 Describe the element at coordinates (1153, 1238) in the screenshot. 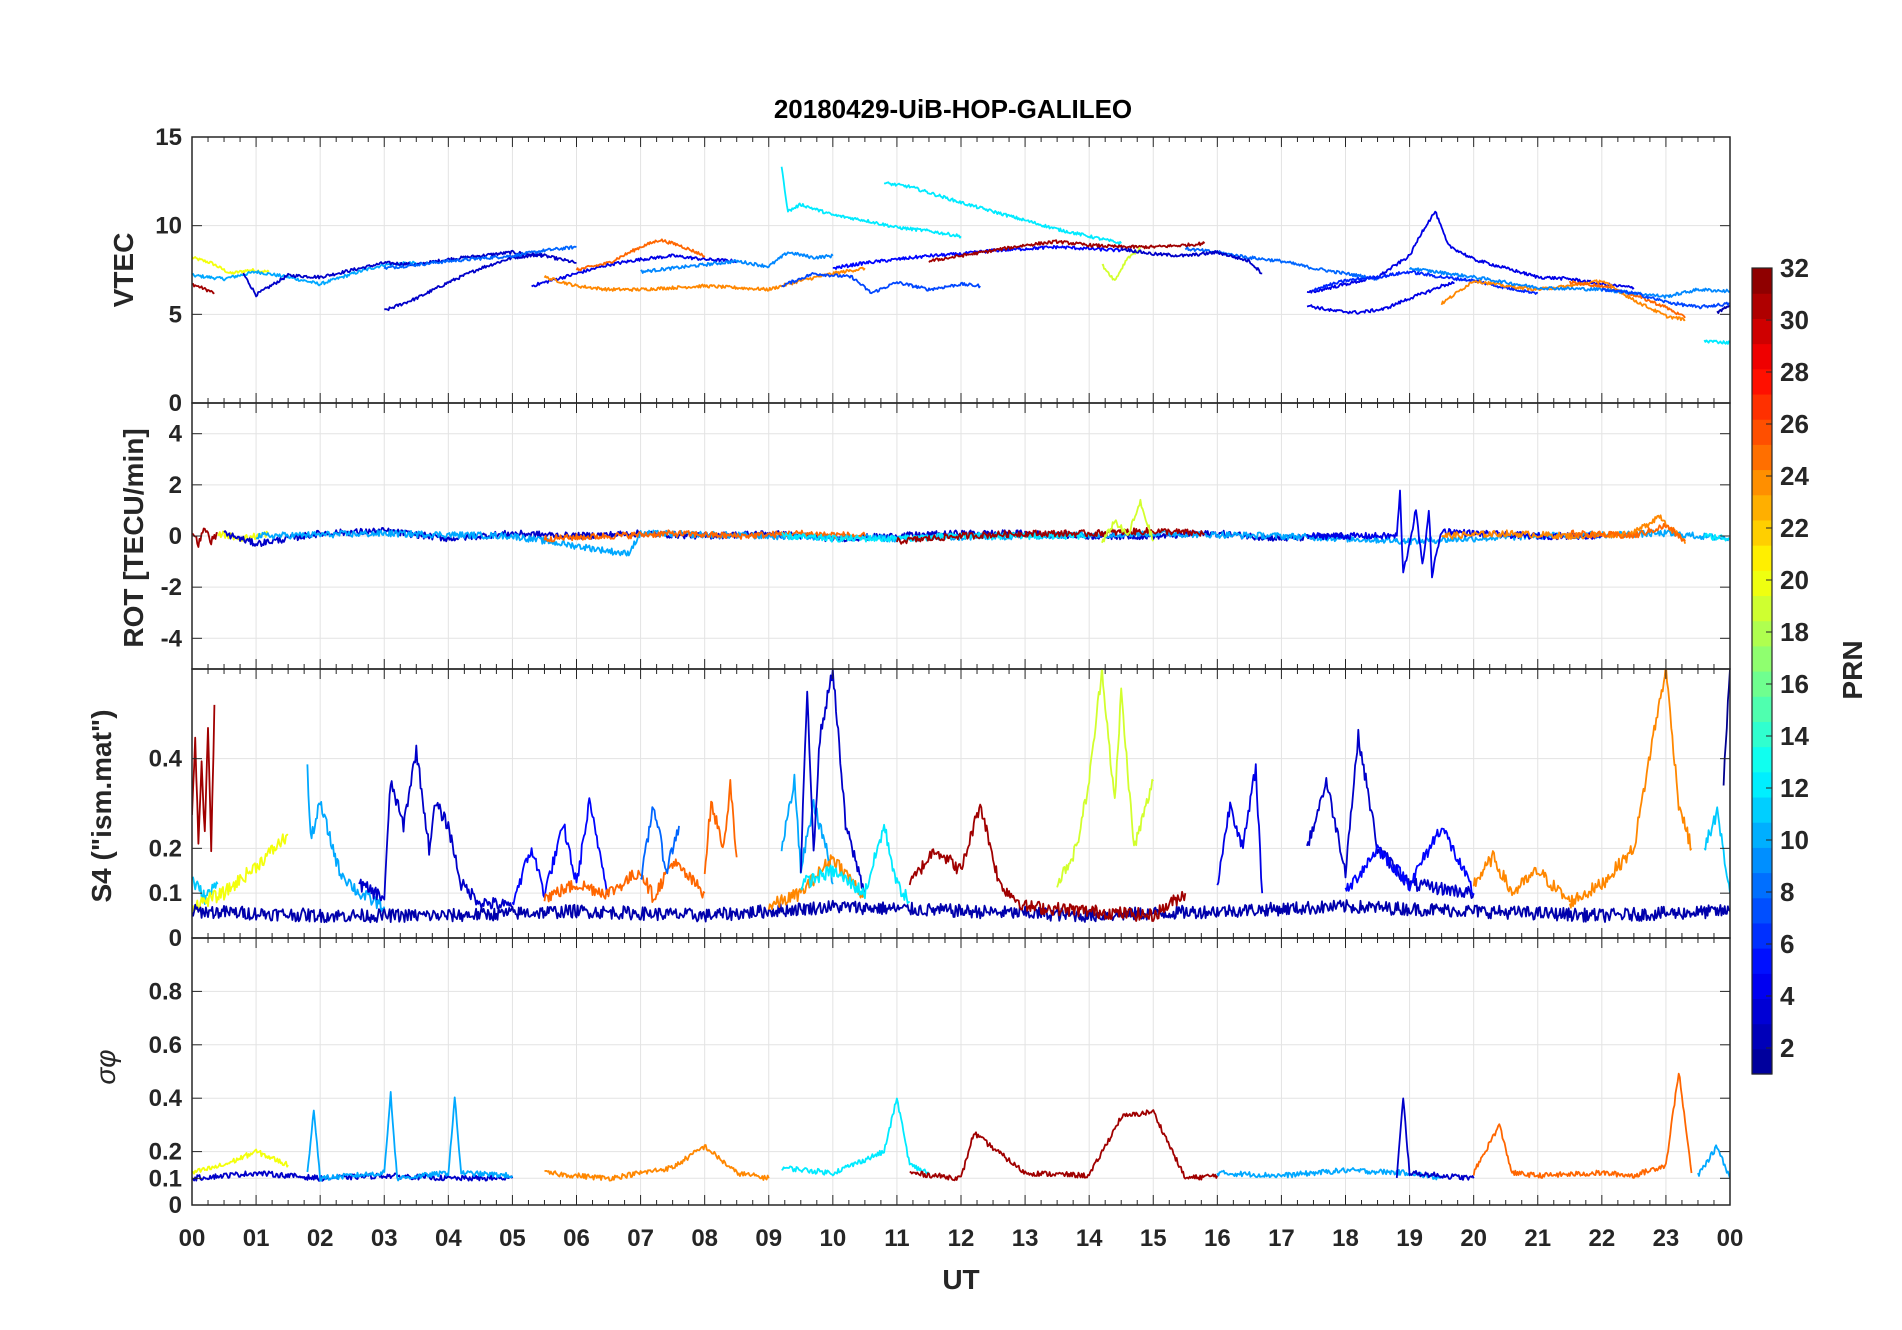

I see `x-tick-label: 15` at that location.